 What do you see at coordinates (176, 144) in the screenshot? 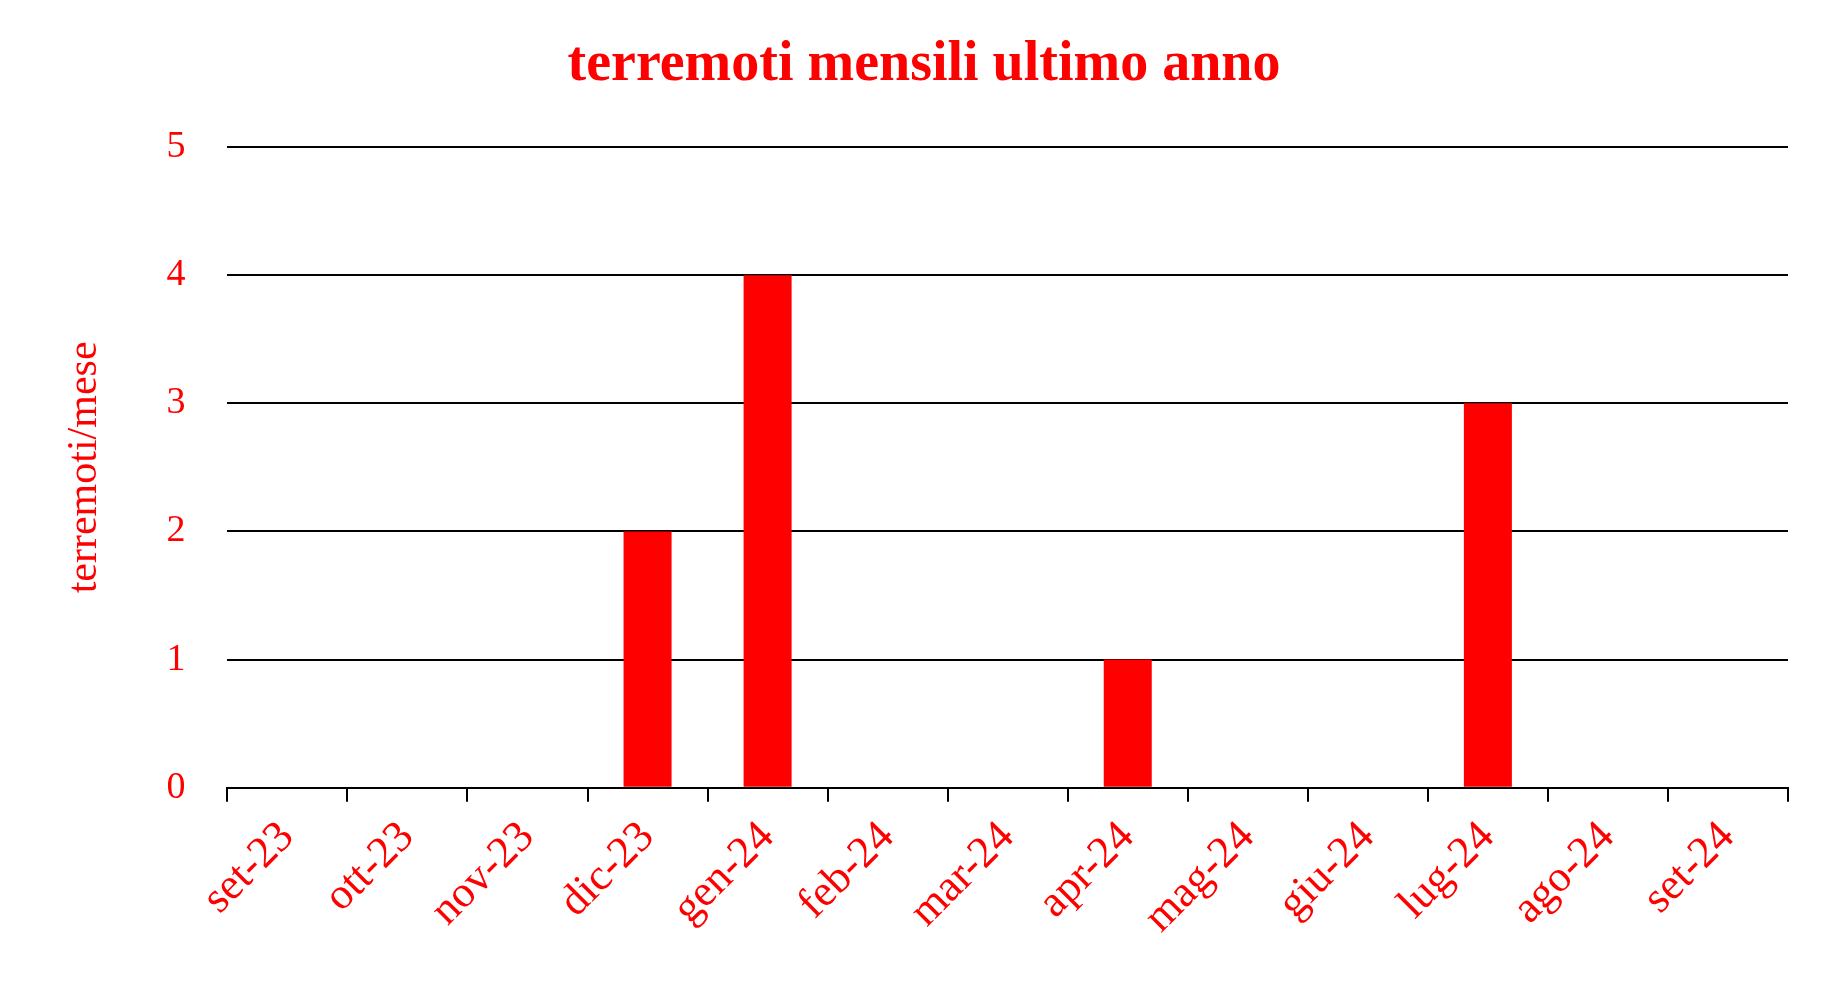
I see `y-tick-label: 5` at bounding box center [176, 144].